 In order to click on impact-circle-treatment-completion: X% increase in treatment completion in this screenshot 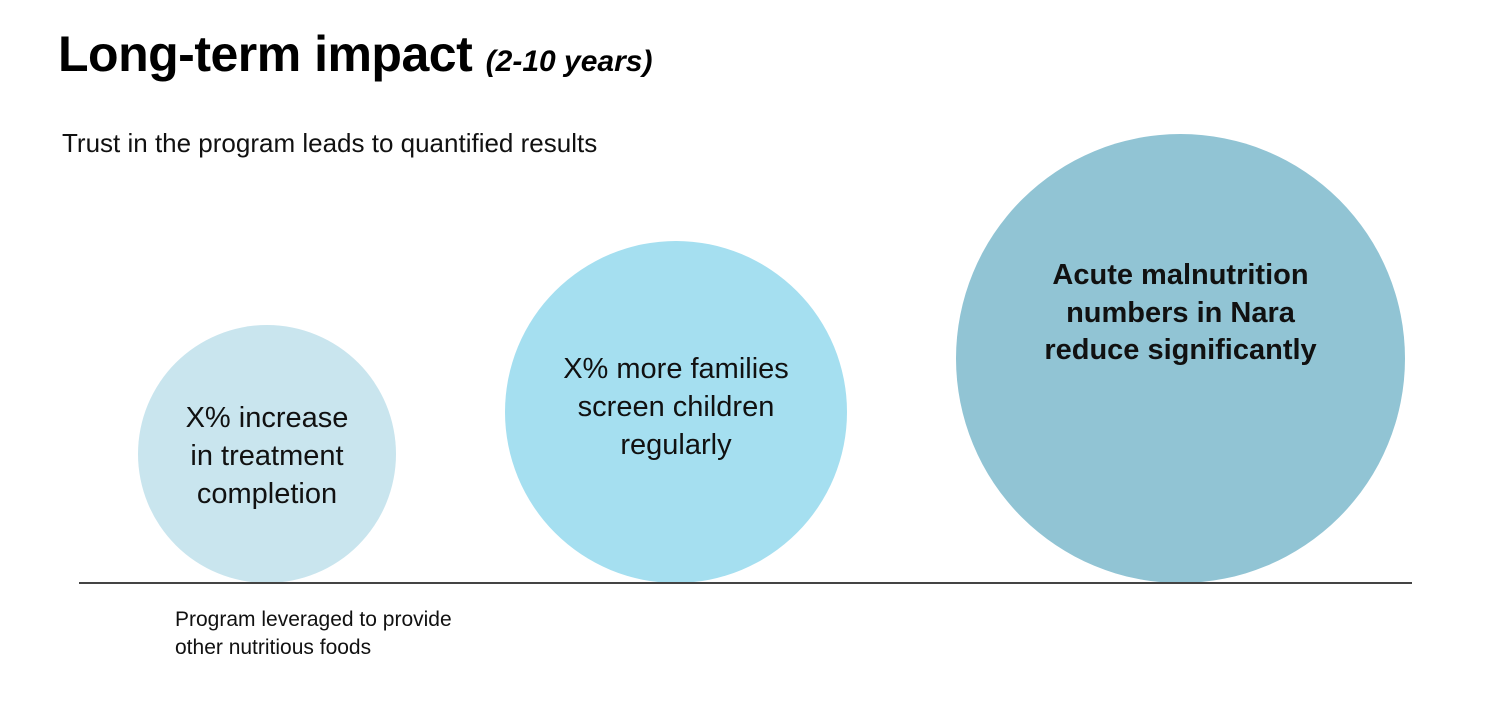, I will do `click(267, 454)`.